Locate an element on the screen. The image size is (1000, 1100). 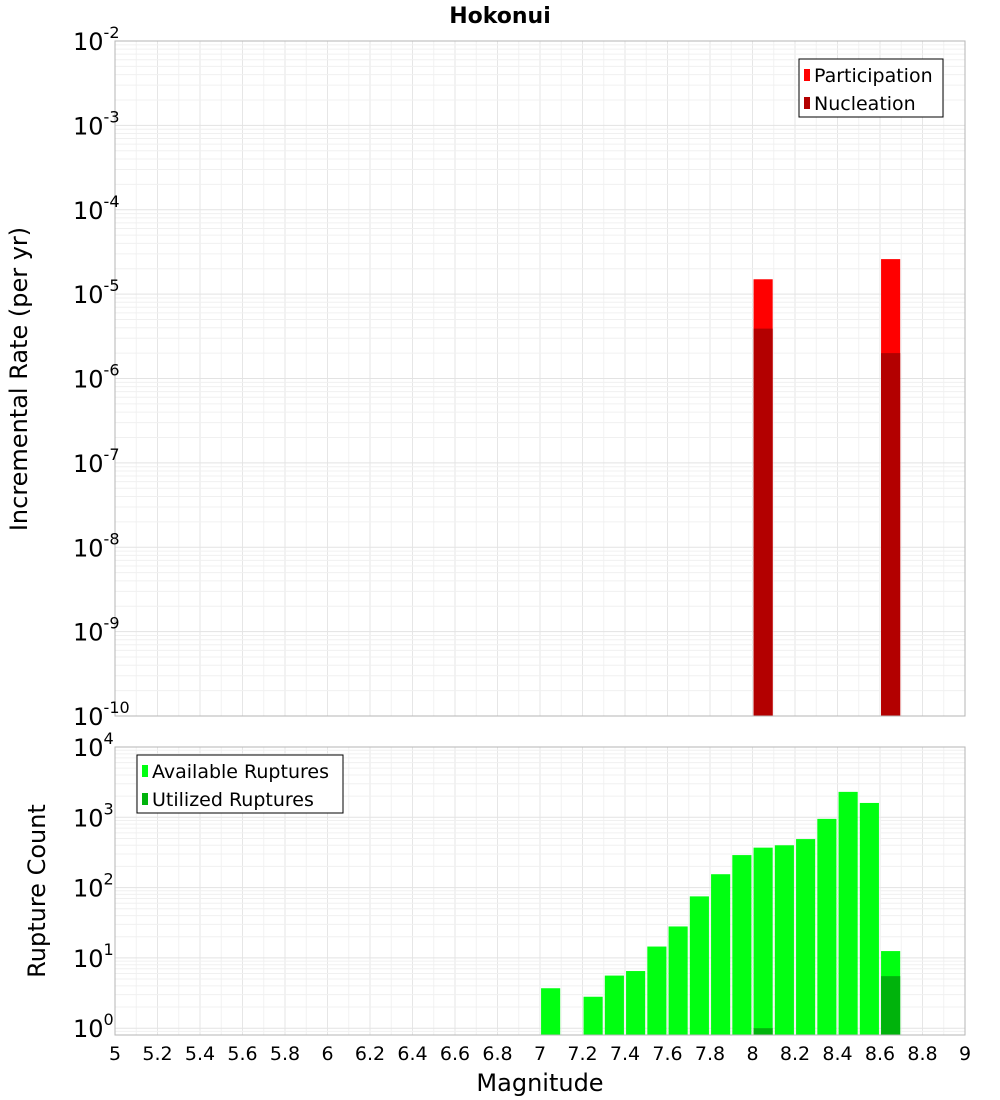
bar-7.95 is located at coordinates (742, 945).